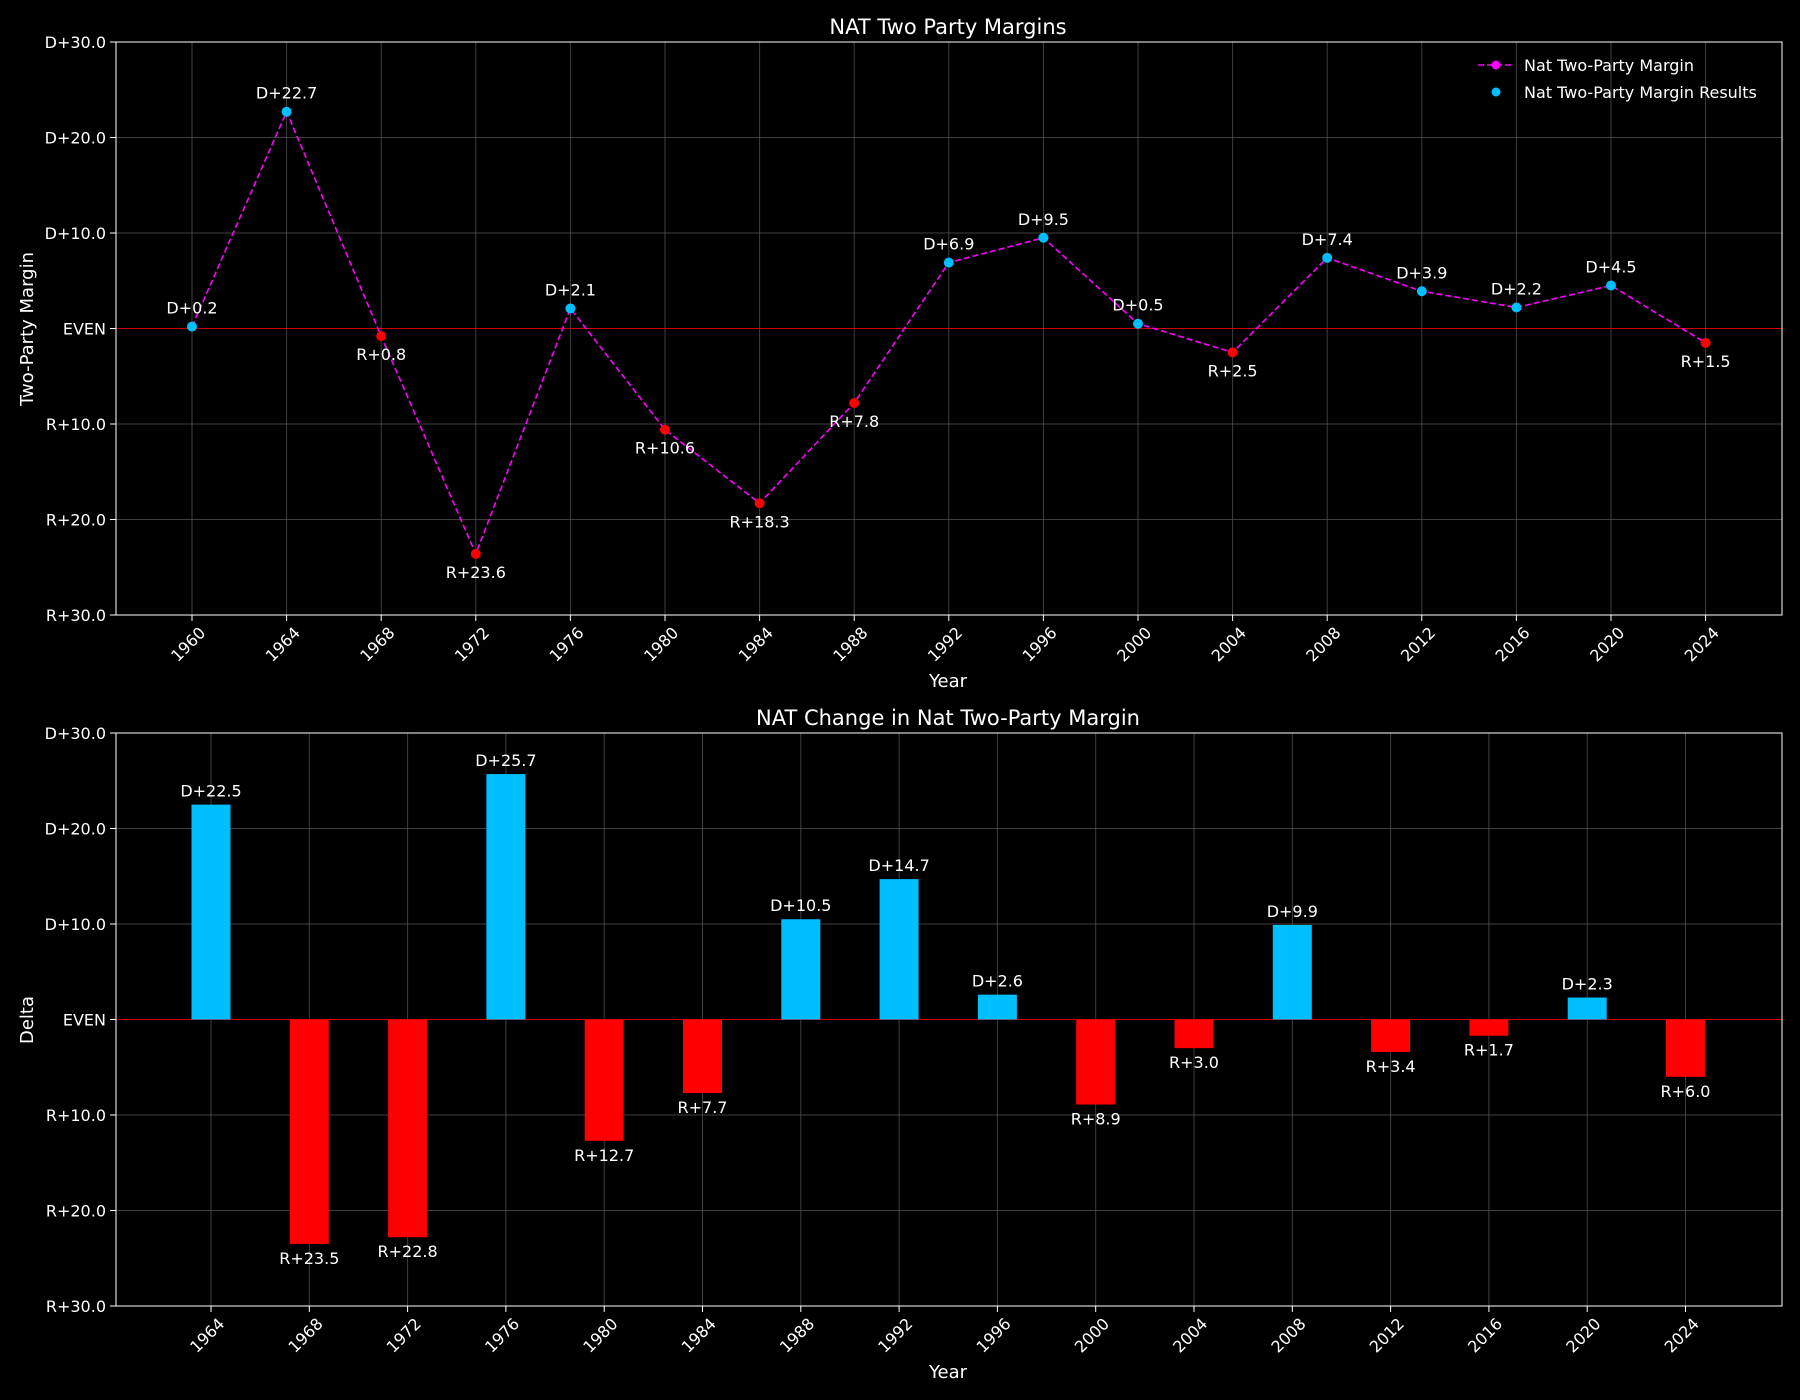 This screenshot has height=1400, width=1800. What do you see at coordinates (1611, 285) in the screenshot?
I see `data-point-2020` at bounding box center [1611, 285].